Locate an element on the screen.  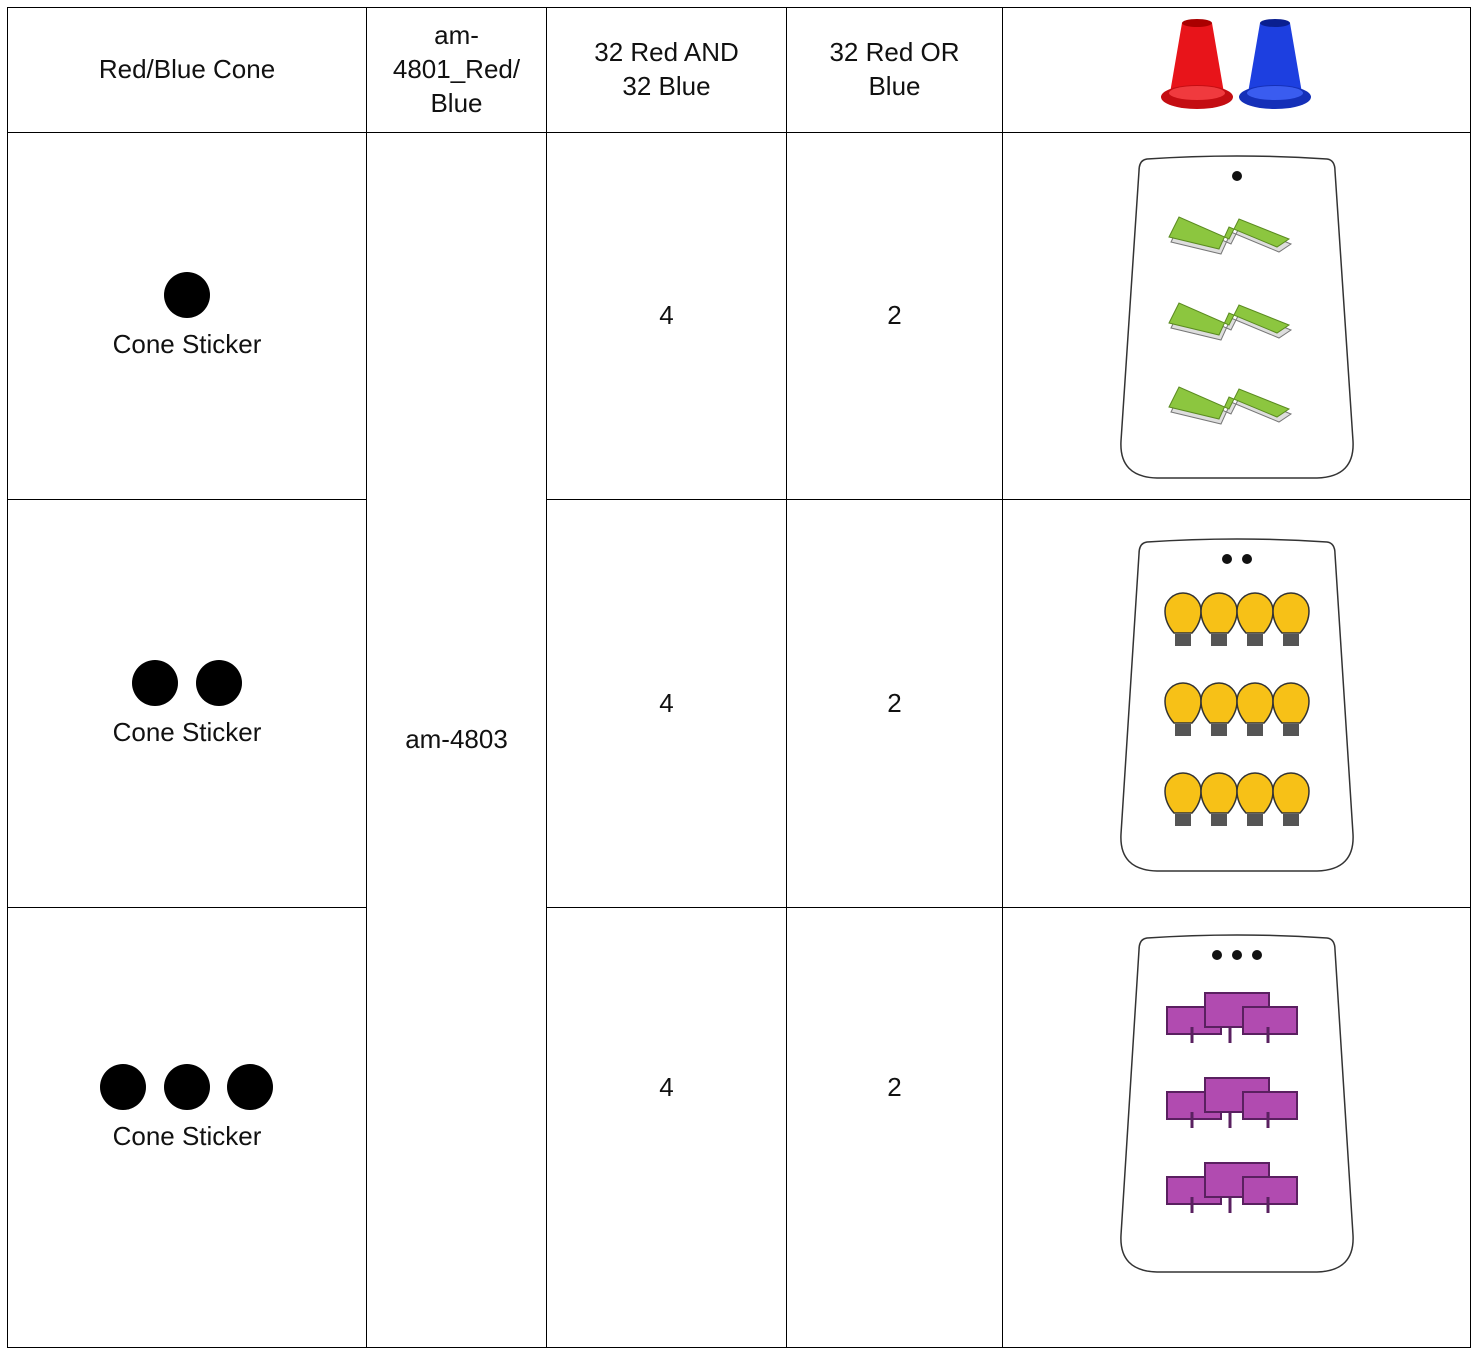
text-line: Blue is located at coordinates (456, 102).